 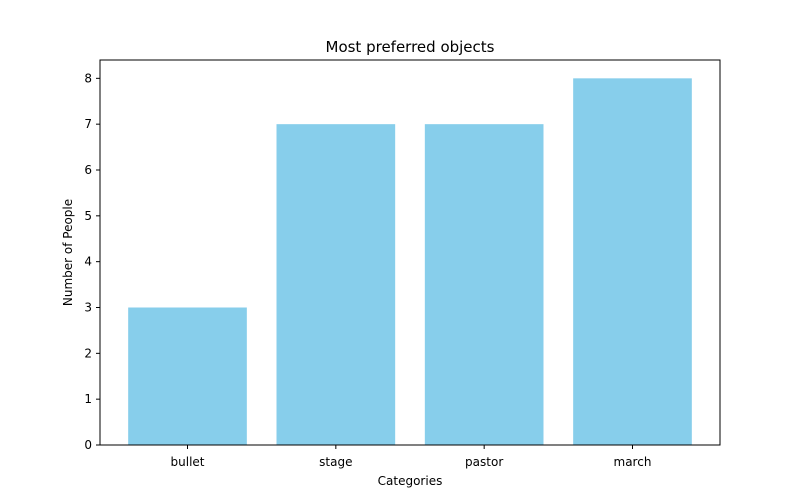 I want to click on y-axis-label: Number of People, so click(x=68, y=252).